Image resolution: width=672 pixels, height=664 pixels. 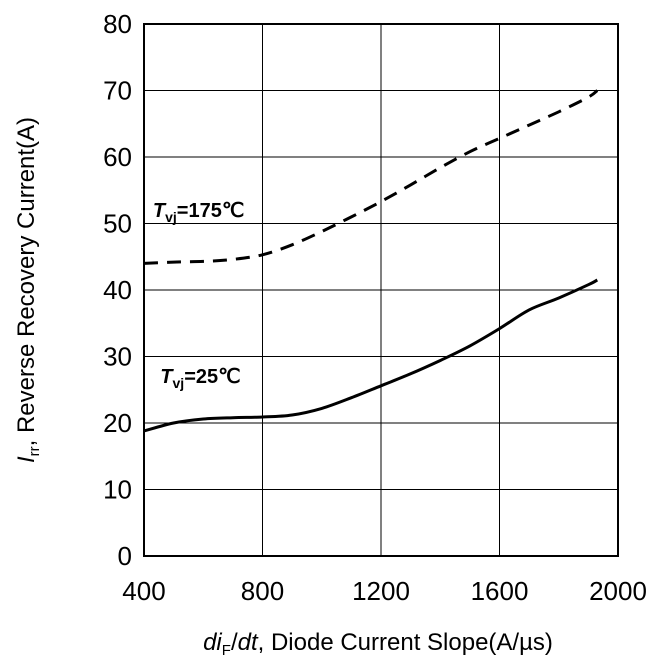 I want to click on y-tick-label: 50, so click(x=117, y=224).